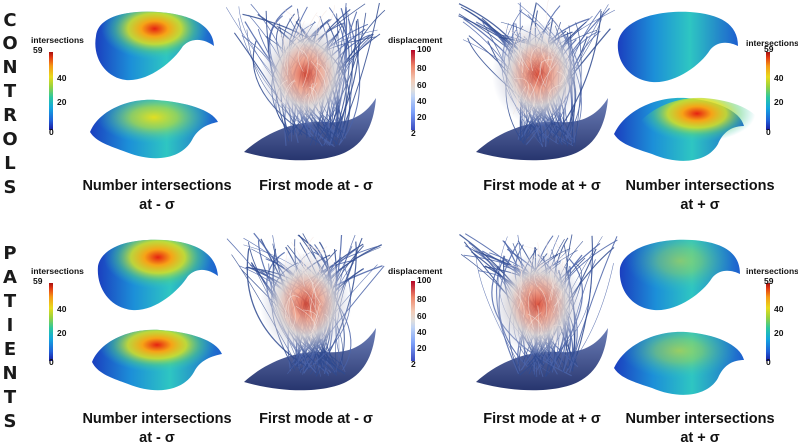  What do you see at coordinates (10, 163) in the screenshot?
I see `group-letter: L` at bounding box center [10, 163].